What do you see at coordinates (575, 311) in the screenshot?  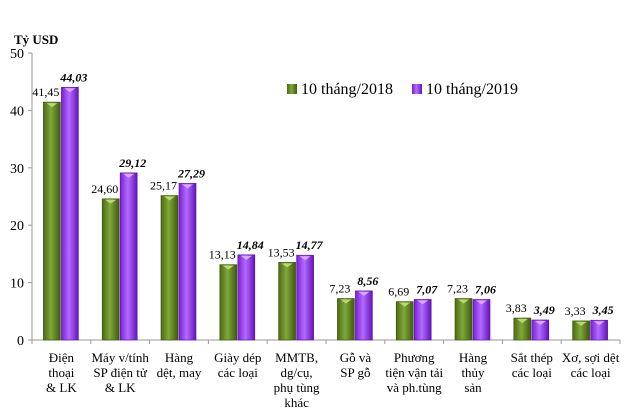 I see `data-label: 3,33` at bounding box center [575, 311].